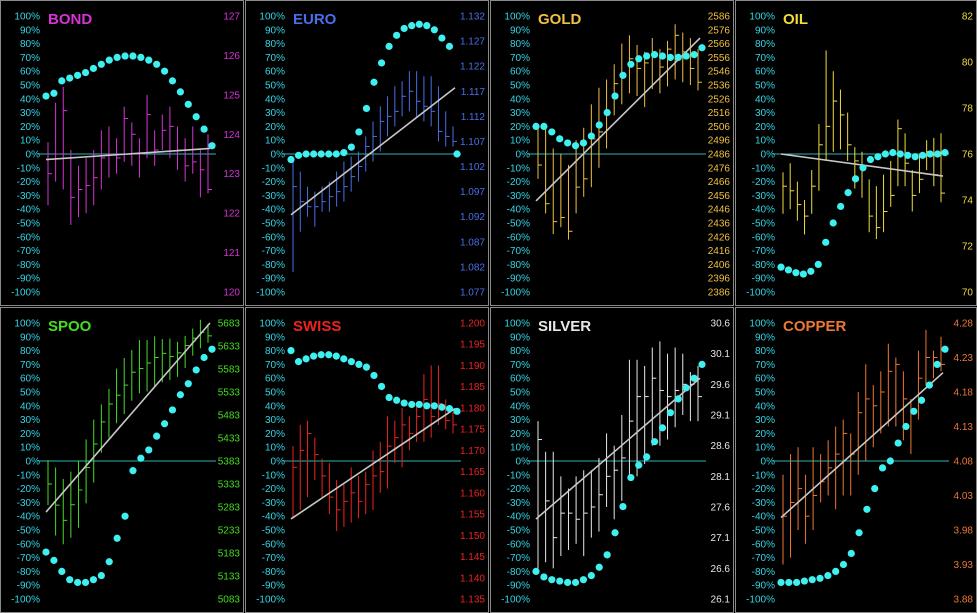  I want to click on price-tick-label: 78, so click(968, 109).